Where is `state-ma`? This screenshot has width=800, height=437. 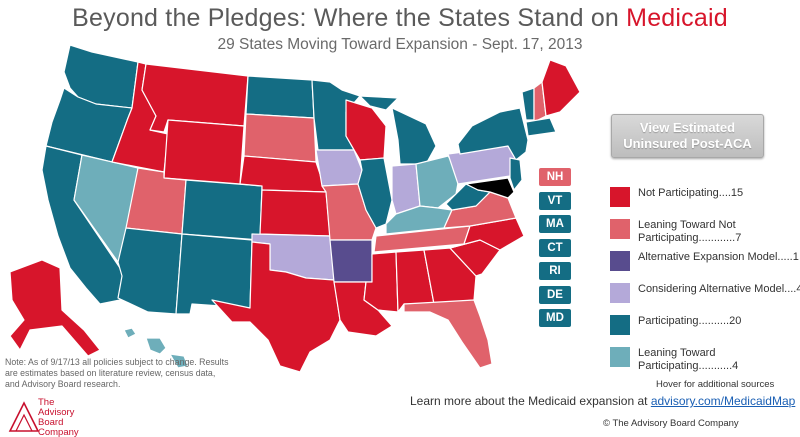 state-ma is located at coordinates (541, 127).